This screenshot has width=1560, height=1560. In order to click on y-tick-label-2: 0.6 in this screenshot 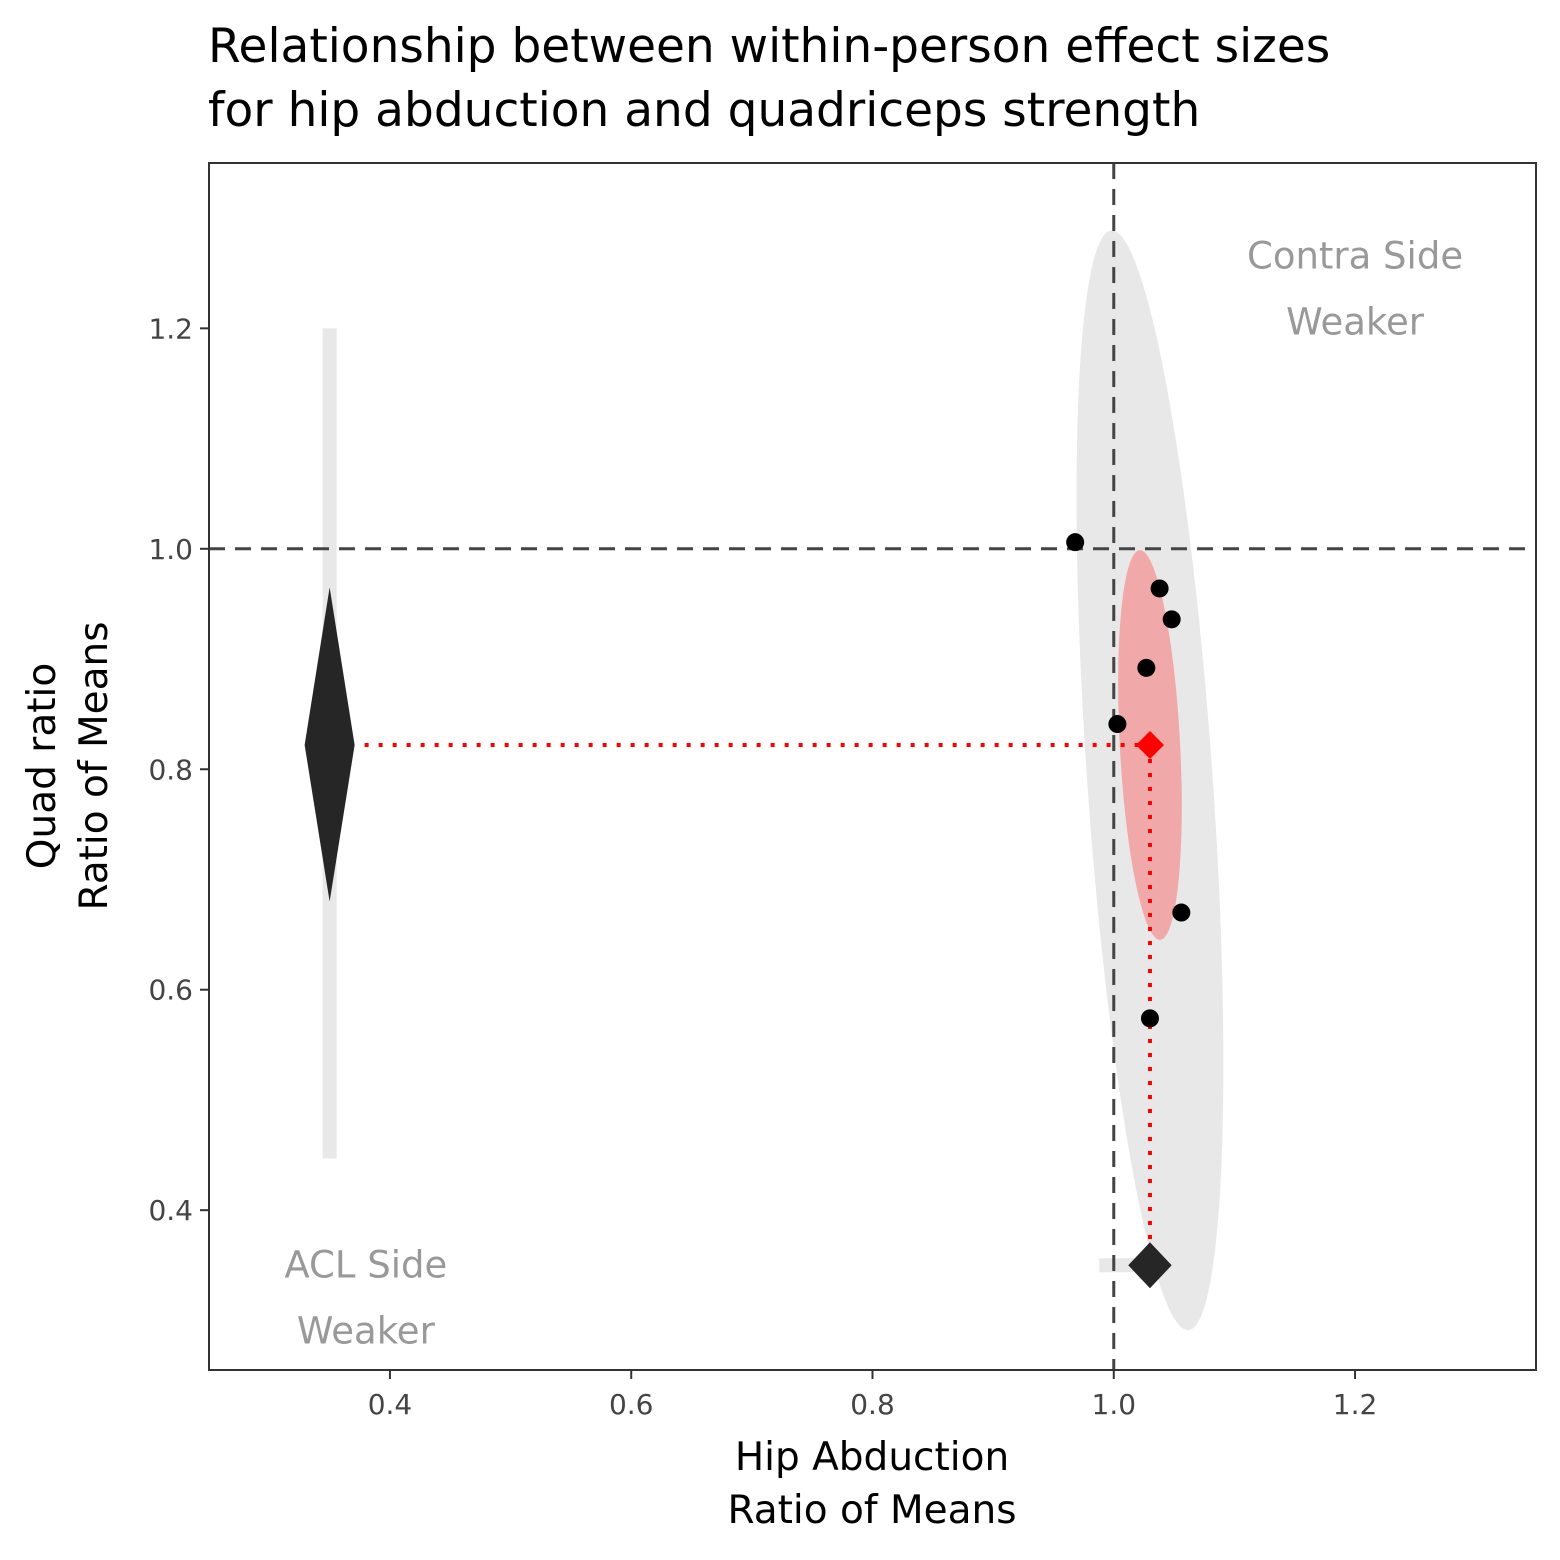, I will do `click(170, 990)`.